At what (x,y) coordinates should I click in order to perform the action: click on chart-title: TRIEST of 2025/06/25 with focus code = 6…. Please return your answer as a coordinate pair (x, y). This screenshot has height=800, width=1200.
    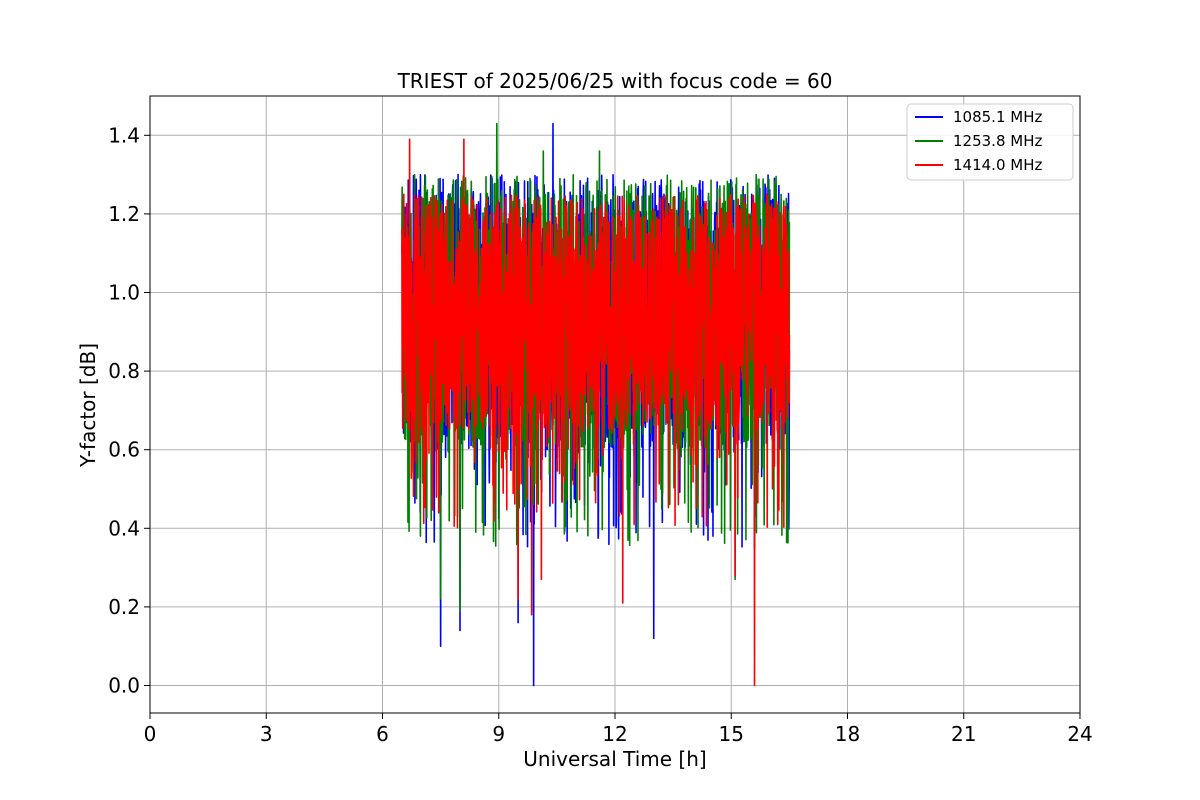
    Looking at the image, I should click on (615, 81).